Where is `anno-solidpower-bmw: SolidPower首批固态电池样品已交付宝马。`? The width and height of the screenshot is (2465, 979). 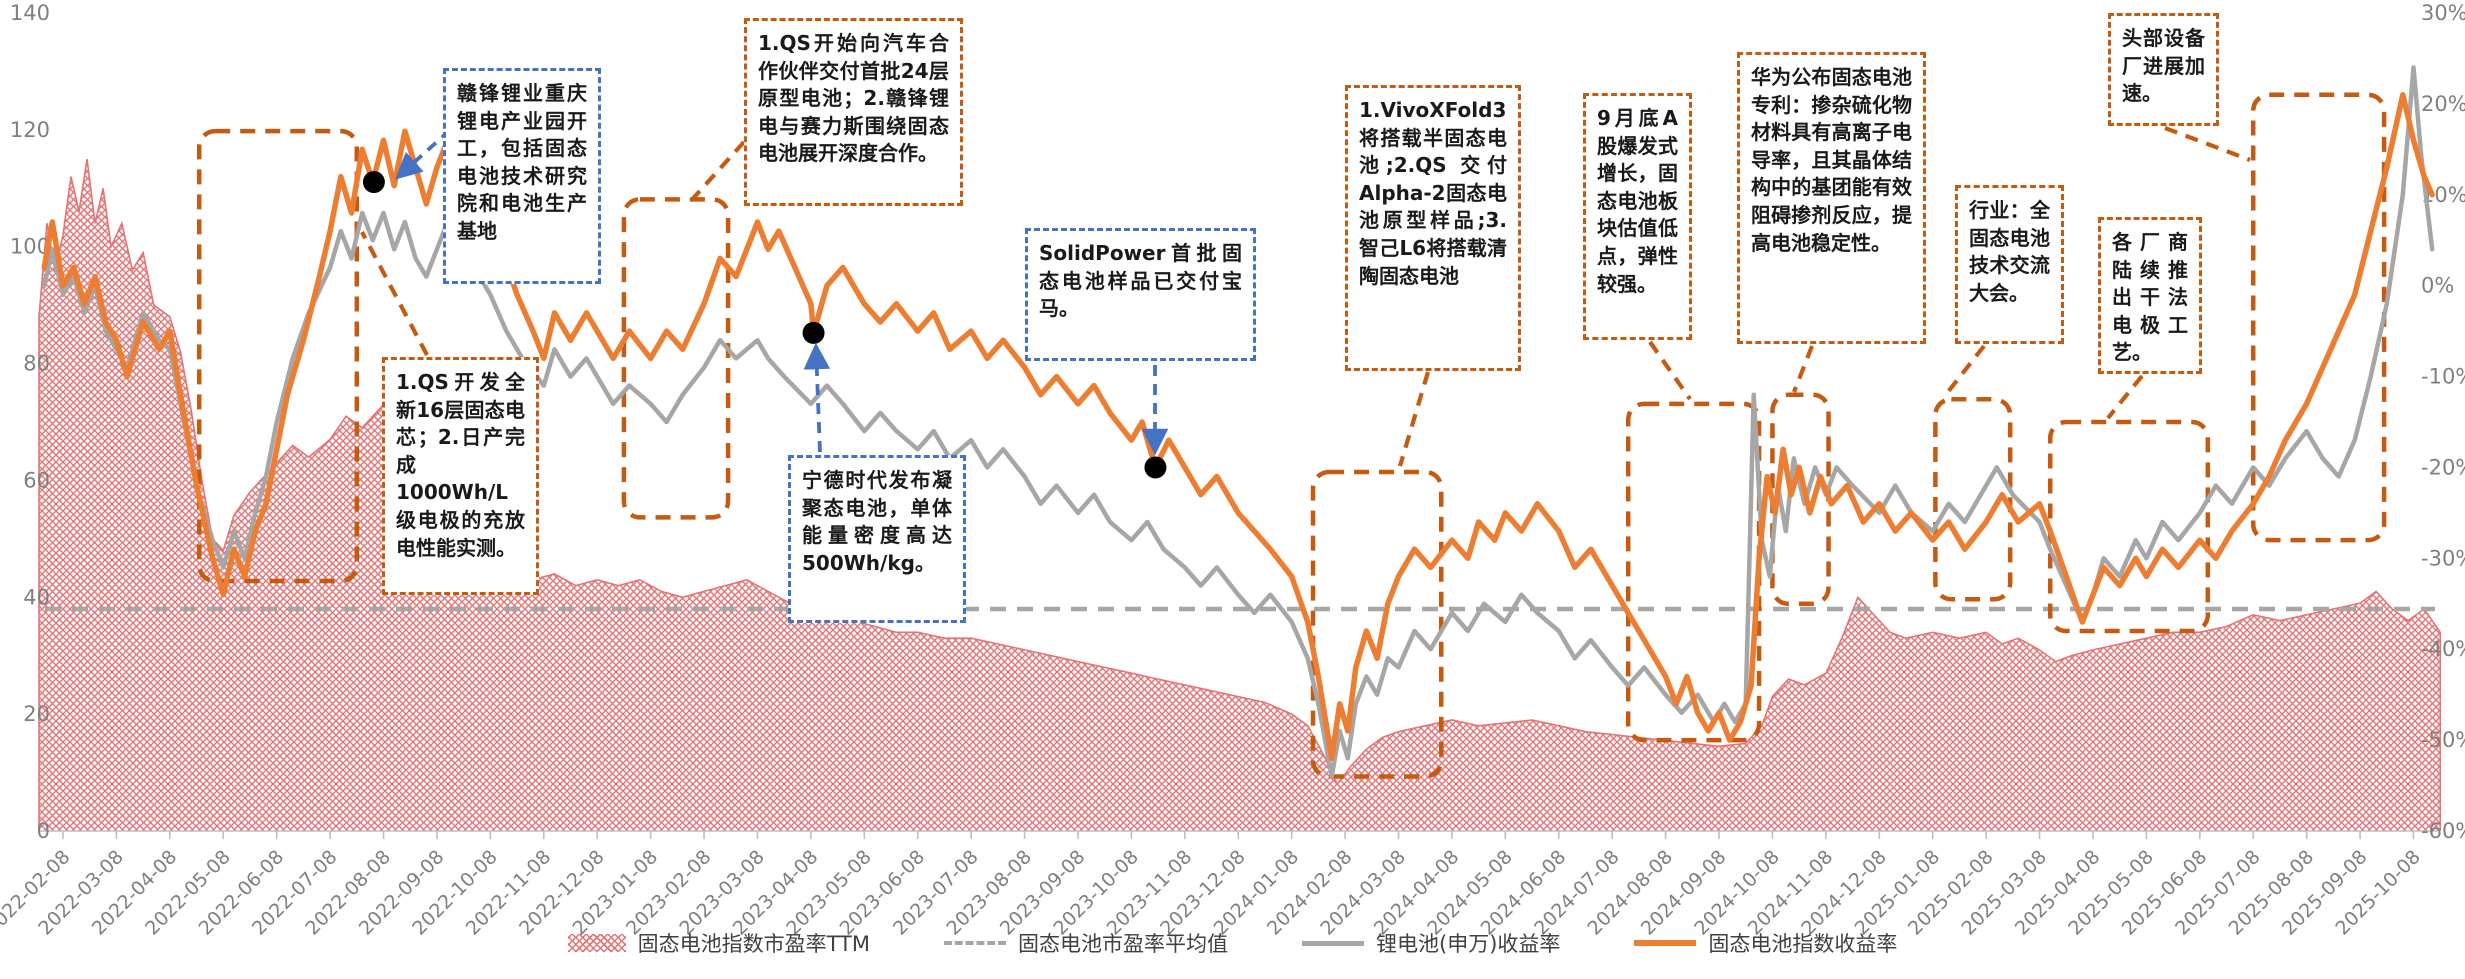
anno-solidpower-bmw: SolidPower首批固态电池样品已交付宝马。 is located at coordinates (1140, 294).